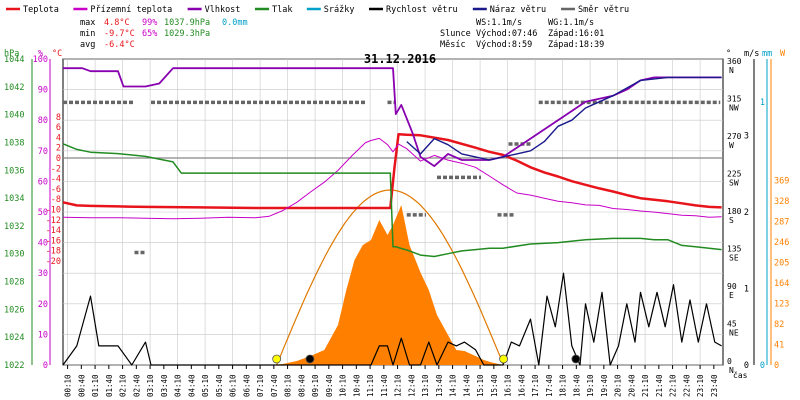  I want to click on moon-label: Měsíc, so click(453, 45).